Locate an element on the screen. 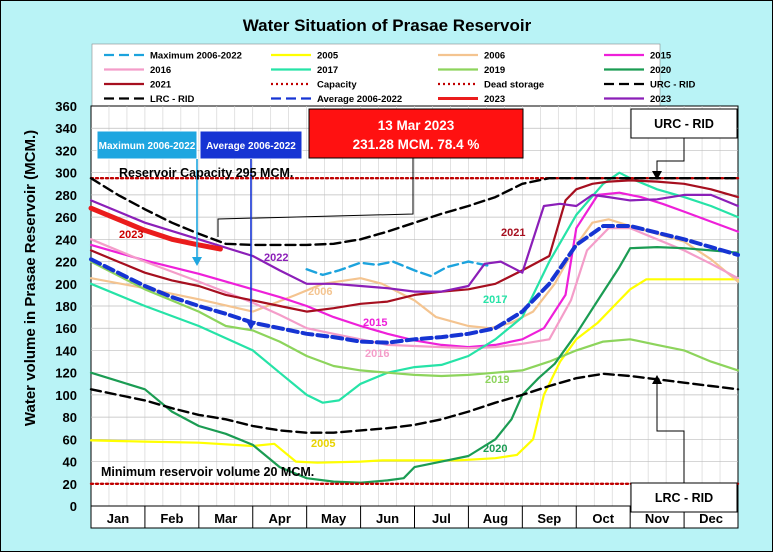  y-tick-label: 360 is located at coordinates (66, 106).